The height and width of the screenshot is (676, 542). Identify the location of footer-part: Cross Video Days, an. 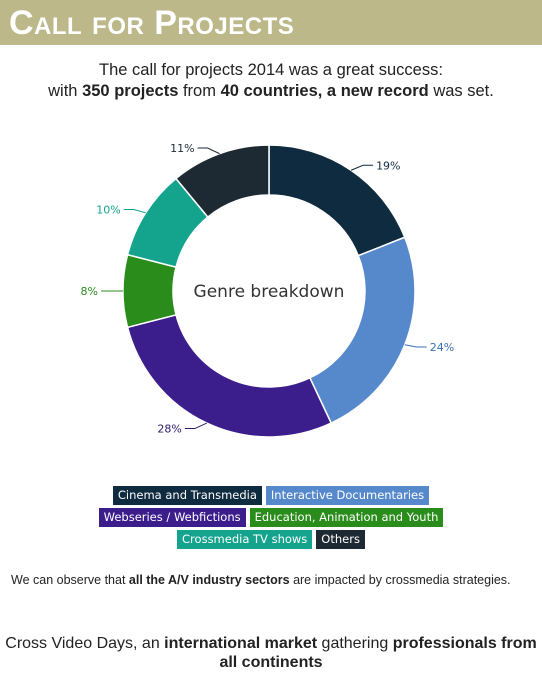
(85, 643).